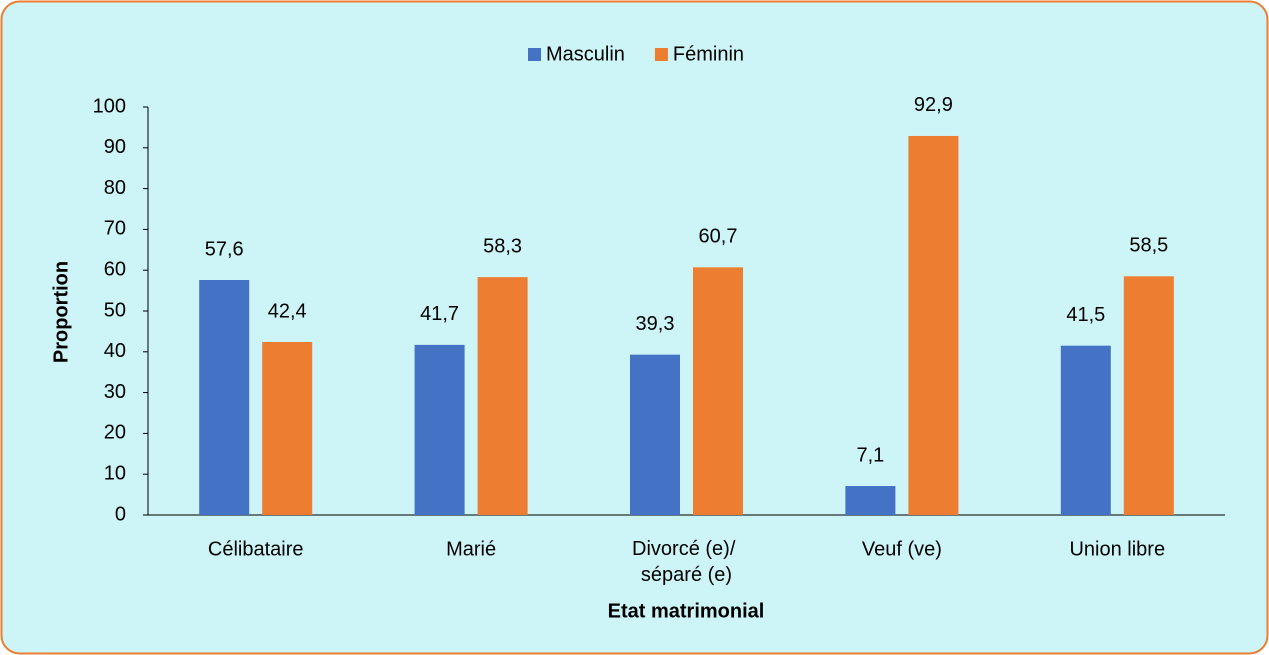  I want to click on y-tick-label: 60, so click(115, 269).